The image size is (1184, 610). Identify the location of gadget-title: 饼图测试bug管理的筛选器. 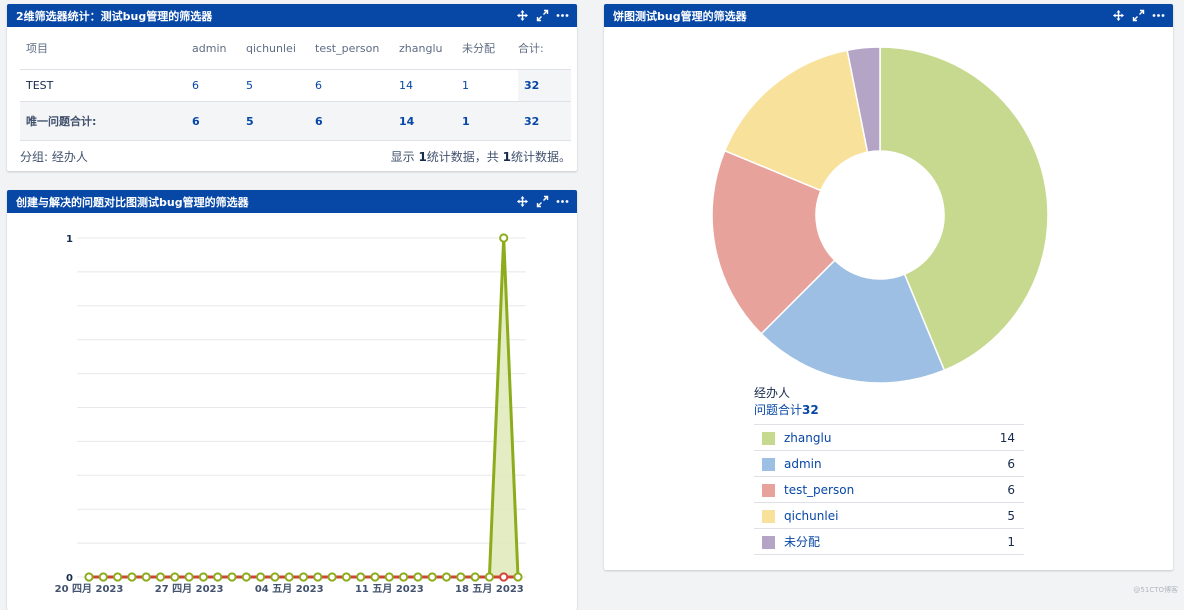
(680, 16).